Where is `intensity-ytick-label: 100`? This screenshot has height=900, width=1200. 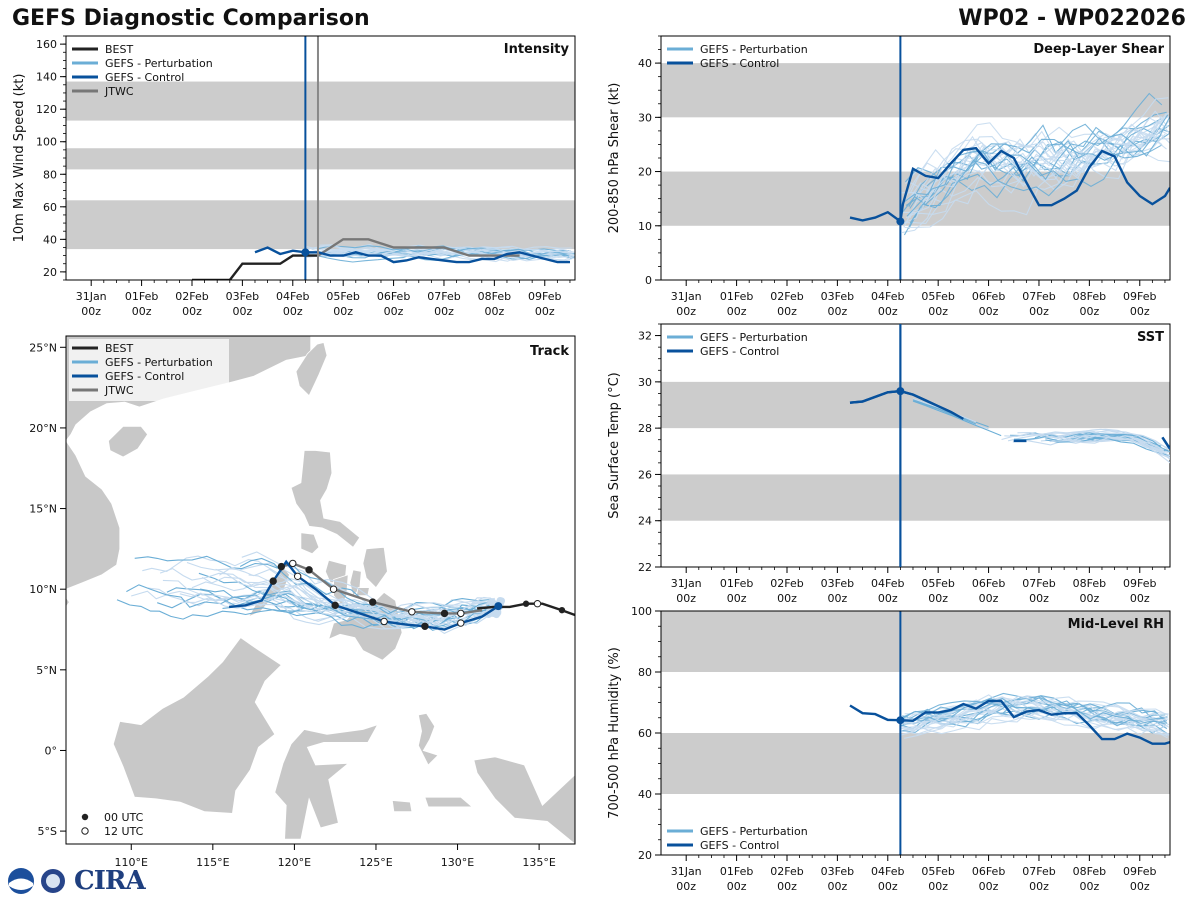 intensity-ytick-label: 100 is located at coordinates (46, 142).